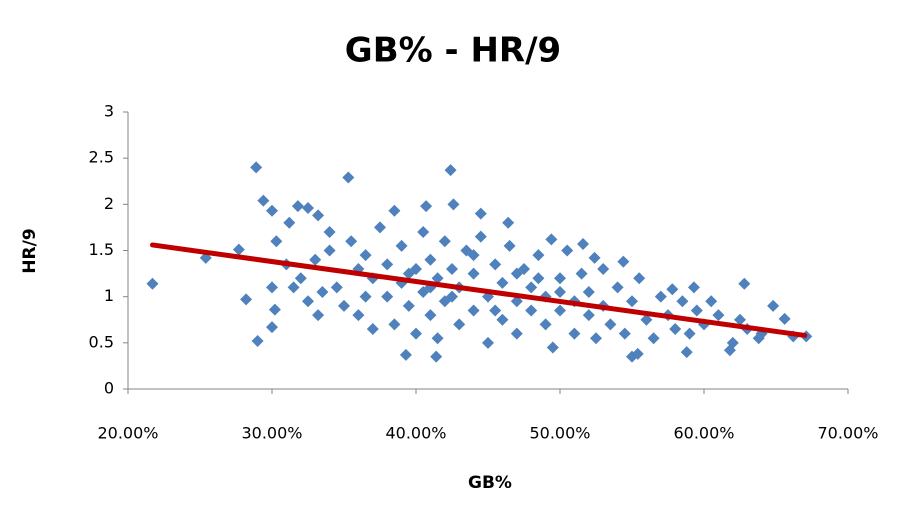  What do you see at coordinates (101, 341) in the screenshot?
I see `y-tick-label: 0.5` at bounding box center [101, 341].